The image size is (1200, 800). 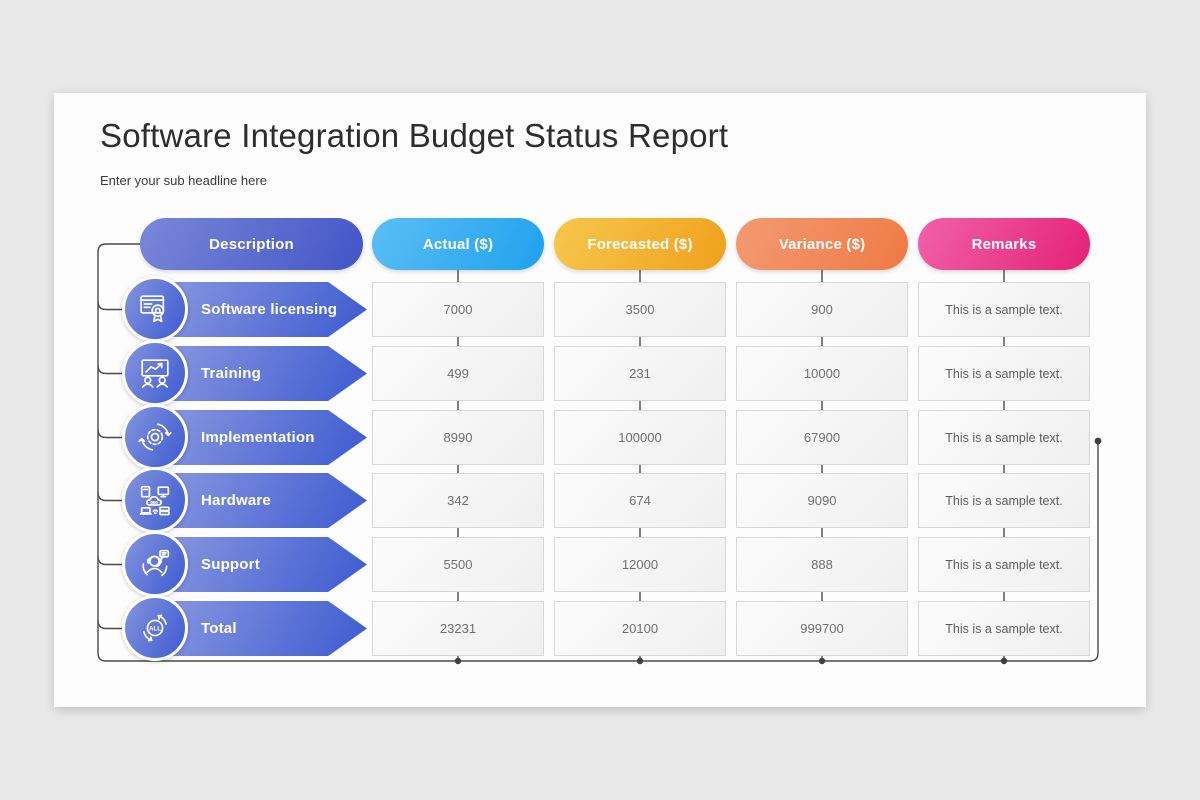 I want to click on implementation-icon, so click(x=155, y=437).